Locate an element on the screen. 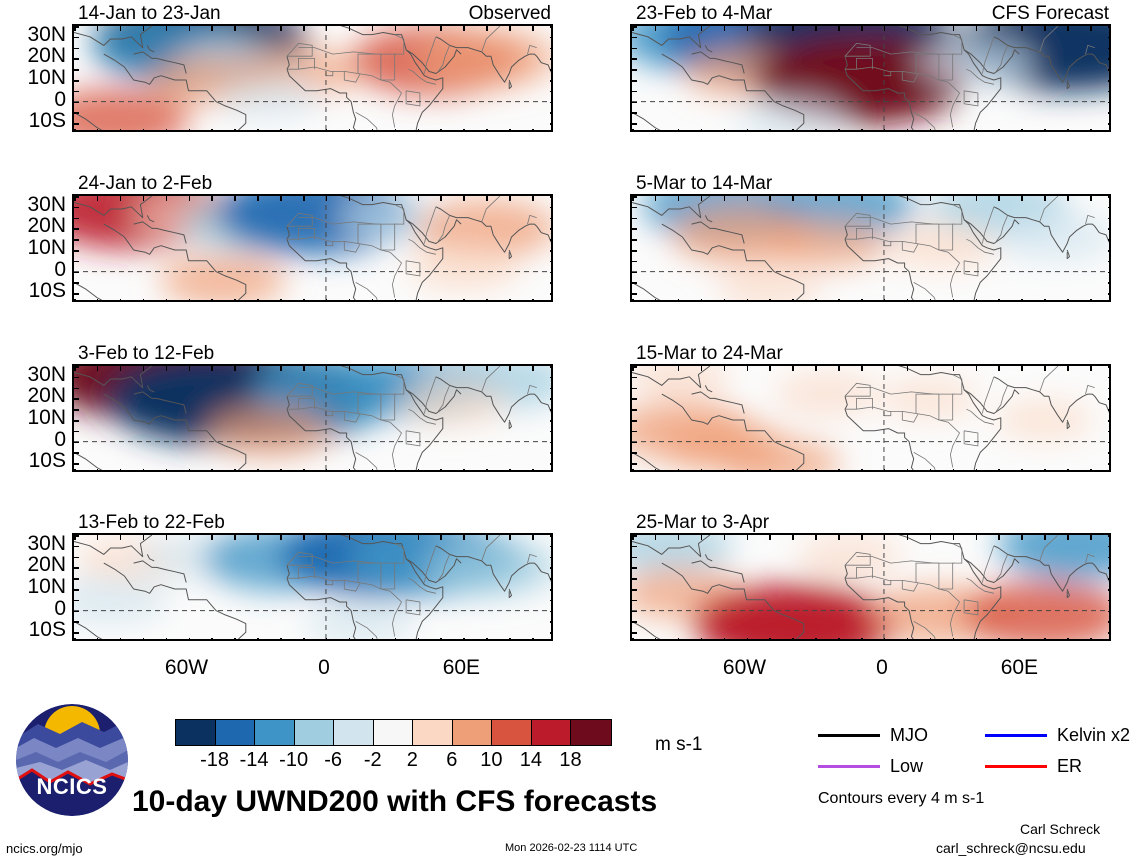  author-email: carl_schreck@ncsu.edu is located at coordinates (1011, 848).